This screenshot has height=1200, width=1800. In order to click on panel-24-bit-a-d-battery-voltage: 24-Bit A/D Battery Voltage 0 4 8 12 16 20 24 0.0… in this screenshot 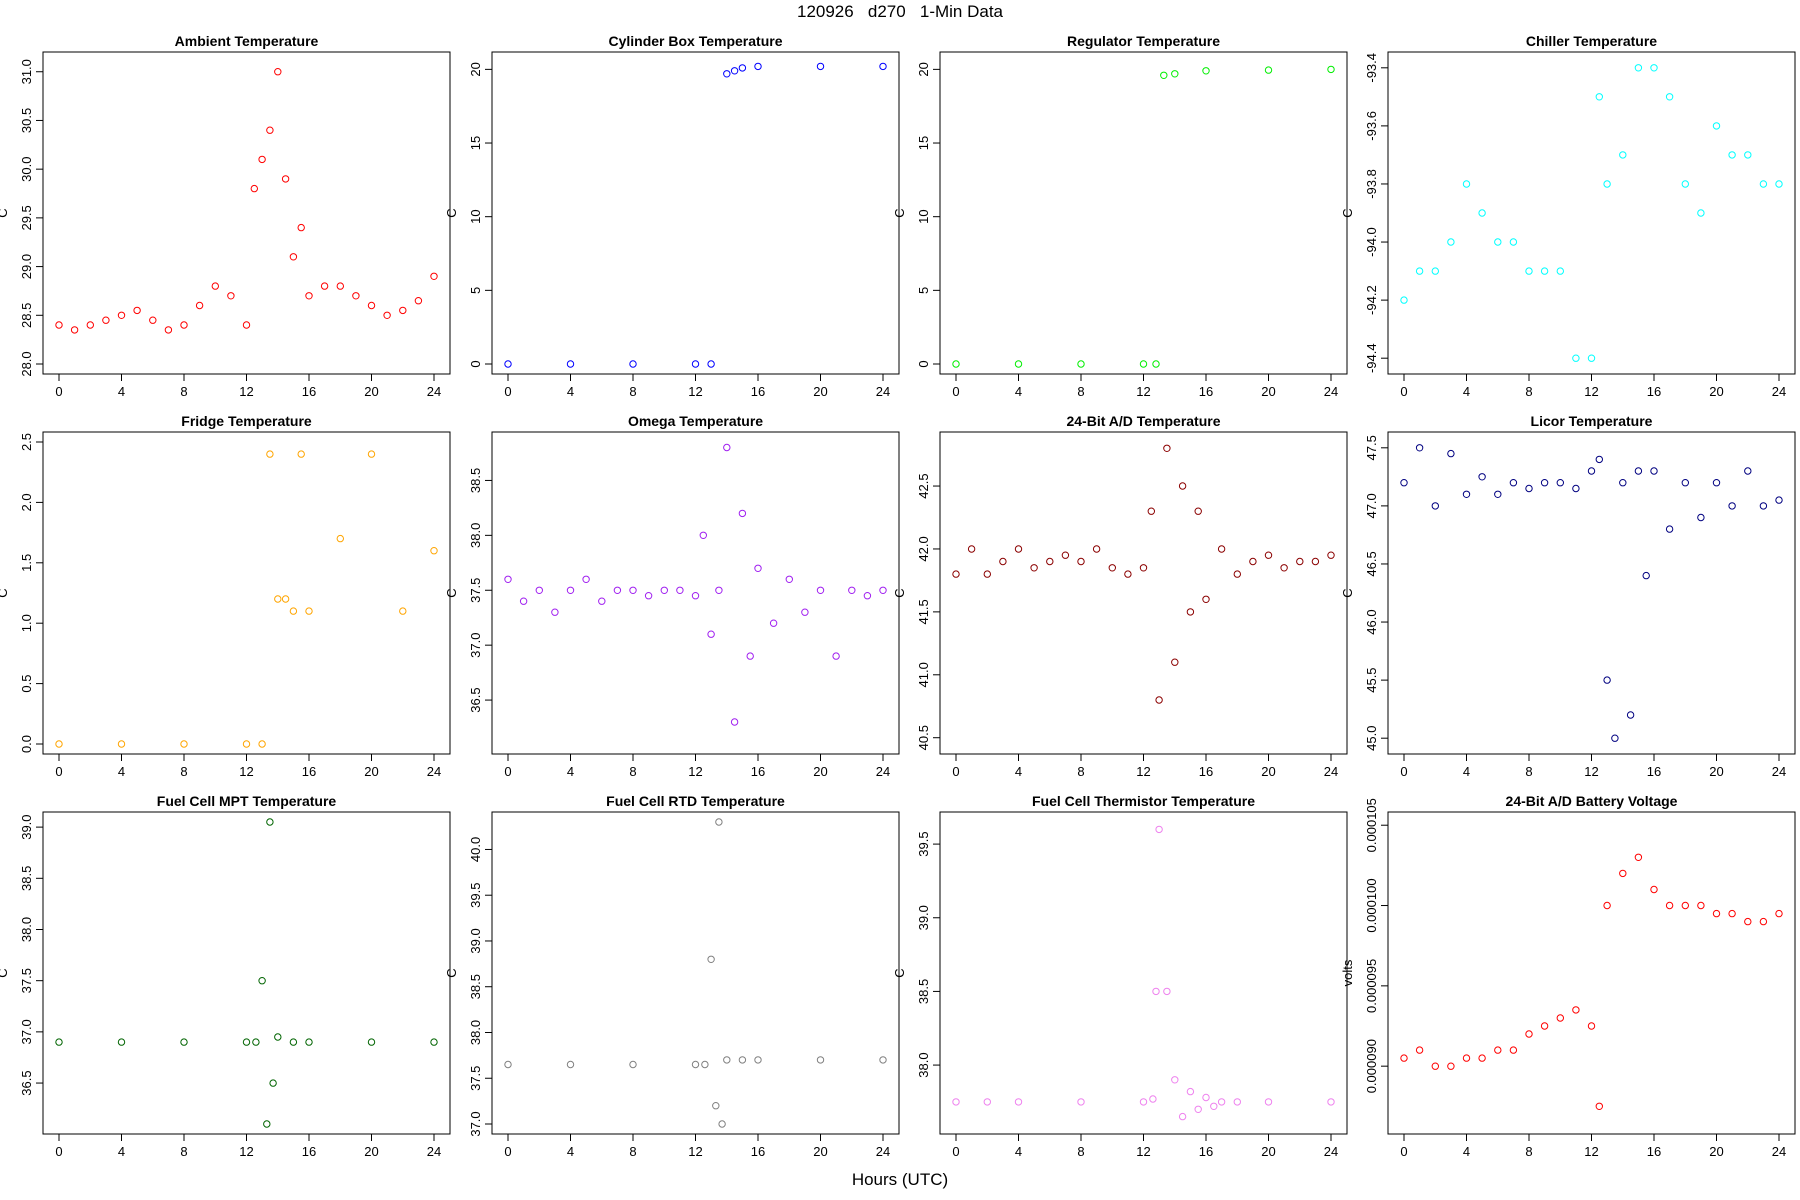, I will do `click(1568, 976)`.